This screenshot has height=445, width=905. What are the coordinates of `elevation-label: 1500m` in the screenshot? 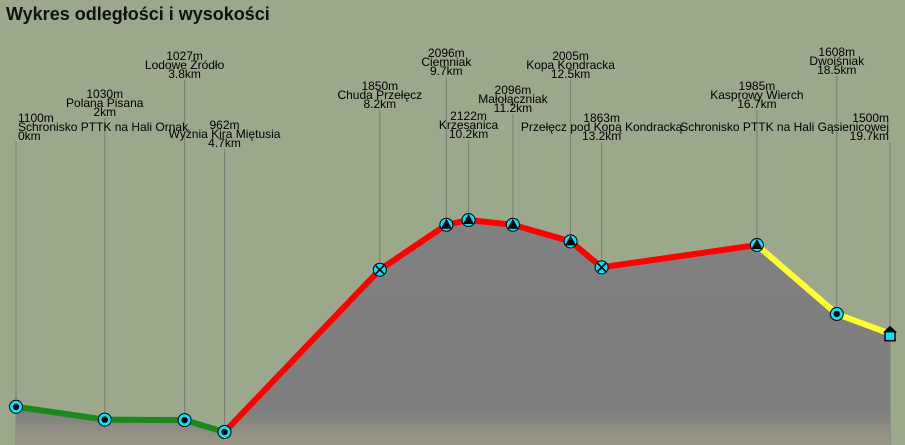 It's located at (870, 118).